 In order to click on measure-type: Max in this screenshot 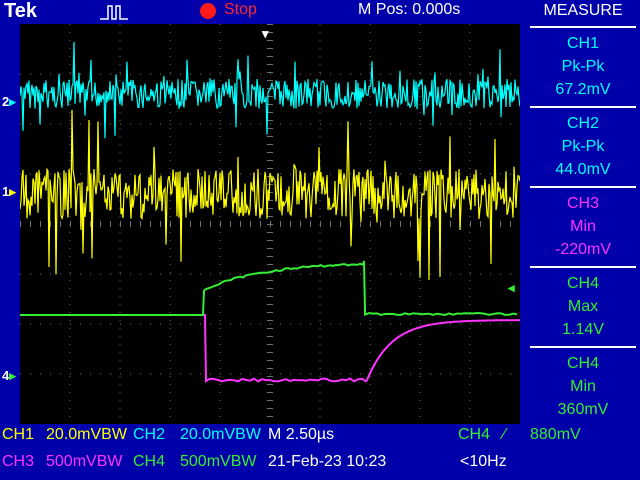, I will do `click(583, 306)`.